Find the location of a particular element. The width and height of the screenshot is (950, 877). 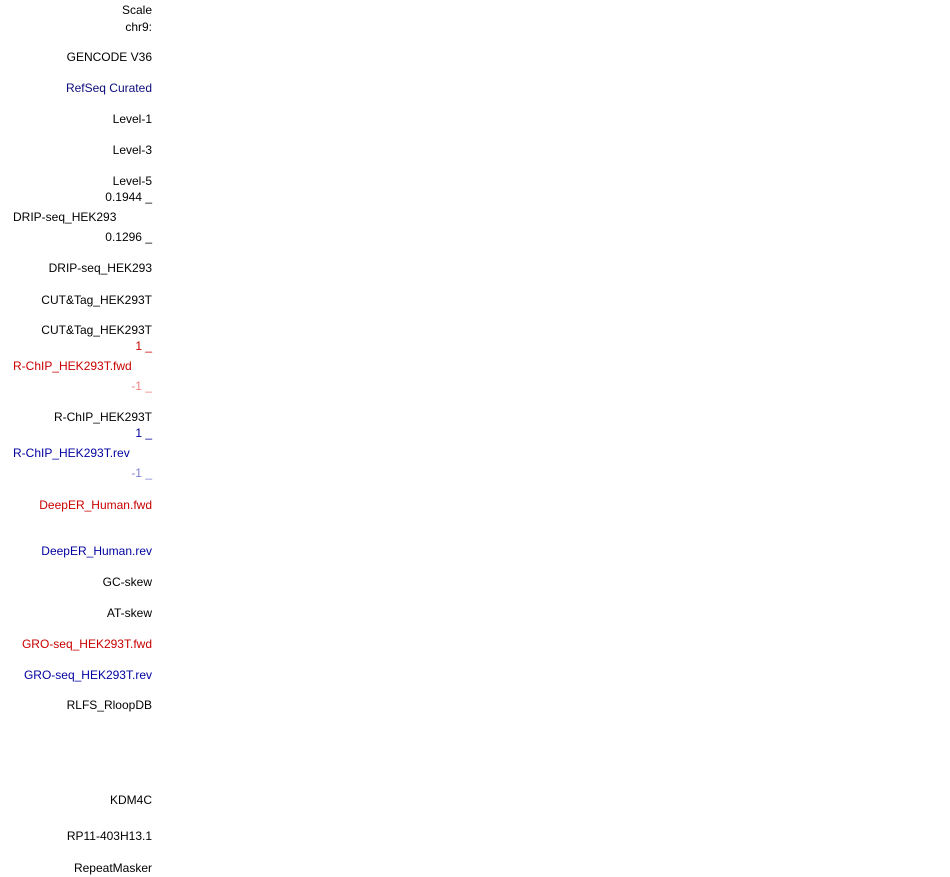

track-label: DeepER_Human.rev is located at coordinates (96, 551).